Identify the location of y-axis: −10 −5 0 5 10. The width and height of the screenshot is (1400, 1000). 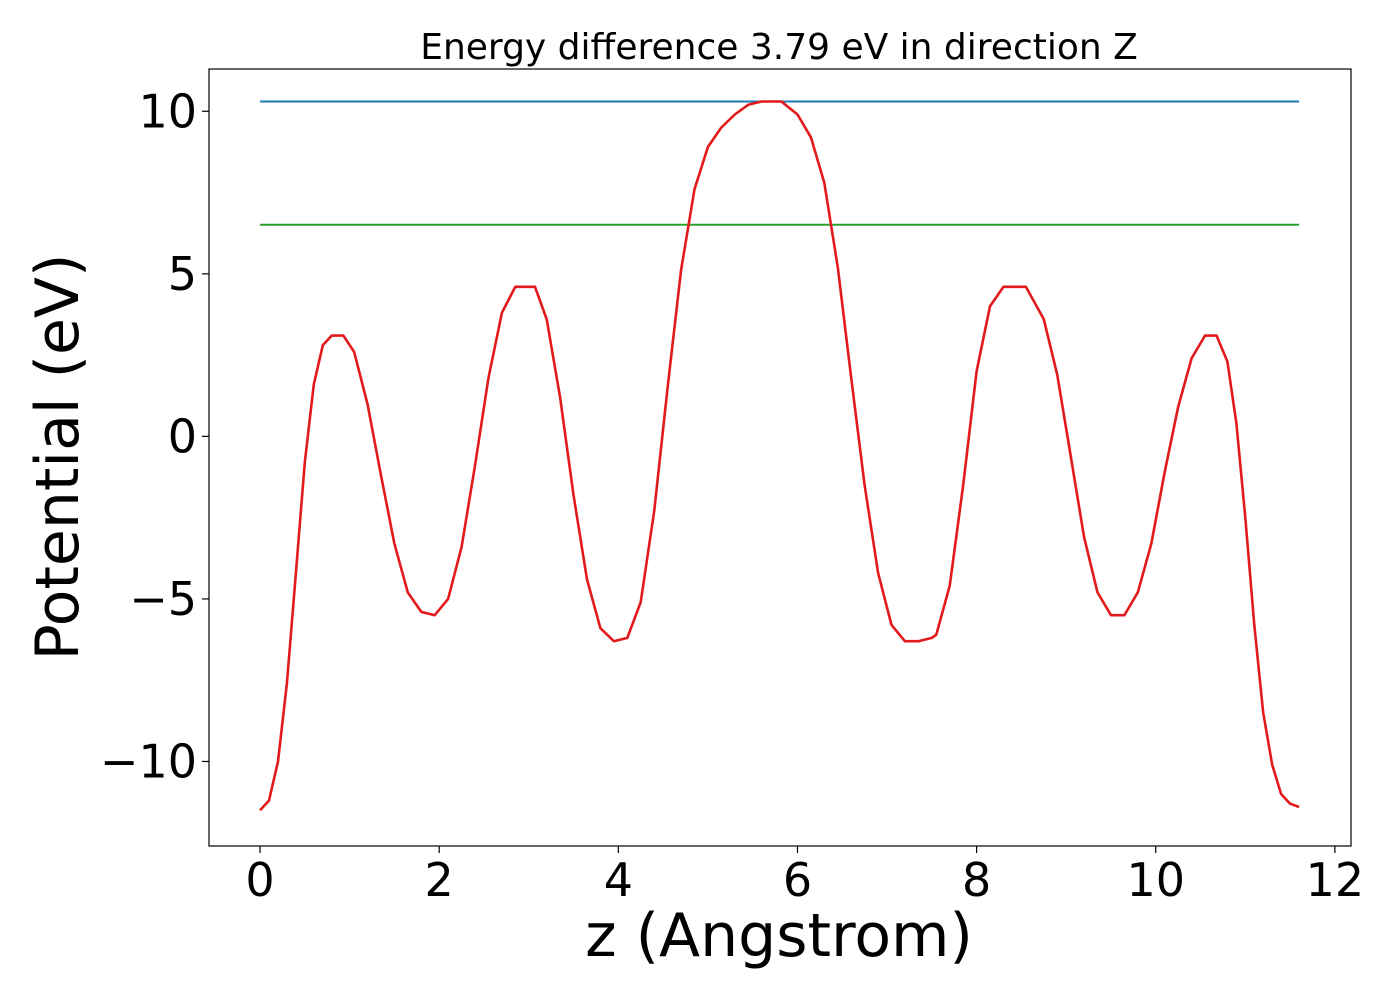
(154, 436).